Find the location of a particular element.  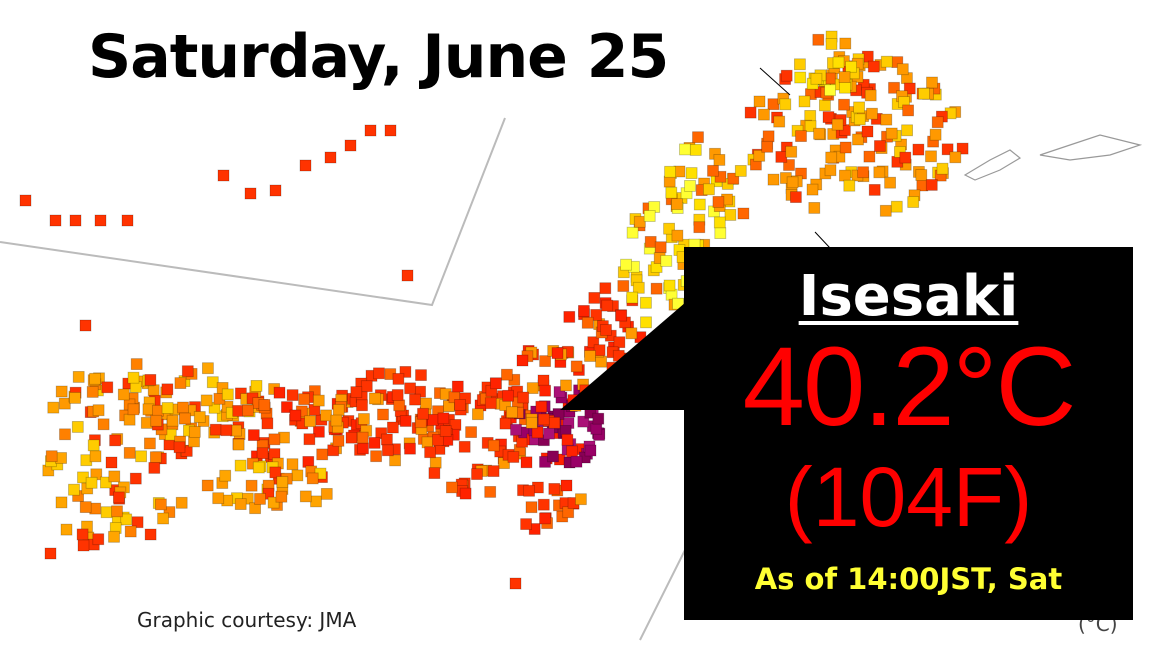

coastline is located at coordinates (1091, 147).